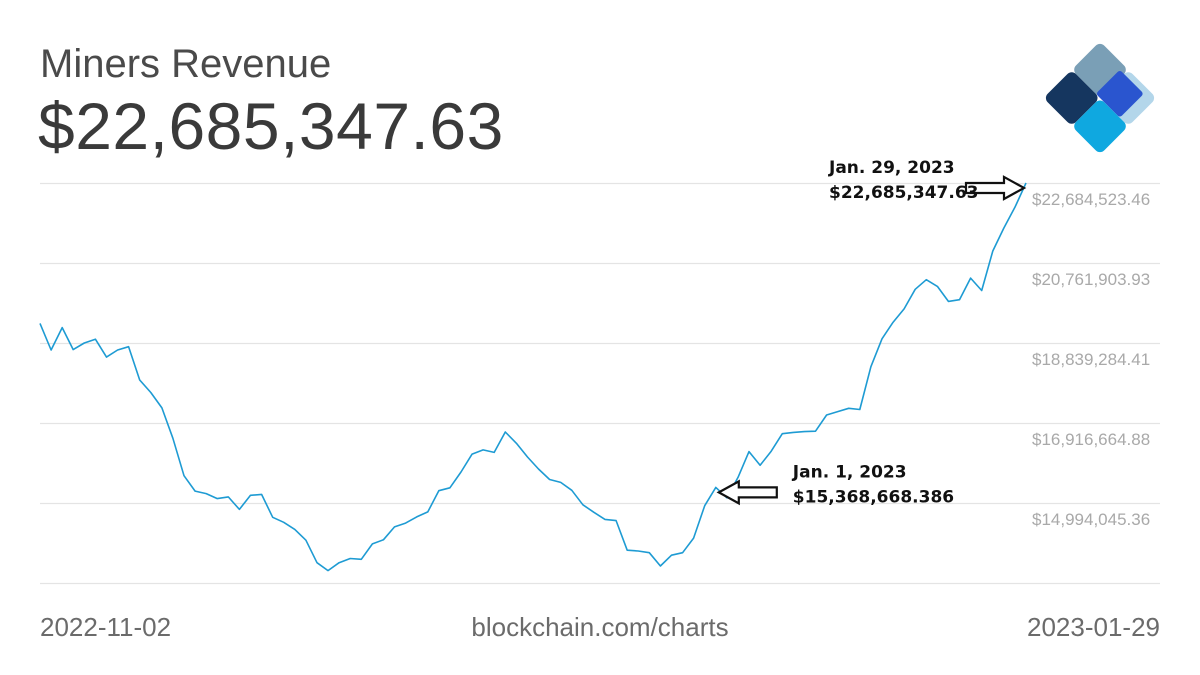 The width and height of the screenshot is (1200, 675). What do you see at coordinates (1100, 126) in the screenshot?
I see `logo-tile-bottom` at bounding box center [1100, 126].